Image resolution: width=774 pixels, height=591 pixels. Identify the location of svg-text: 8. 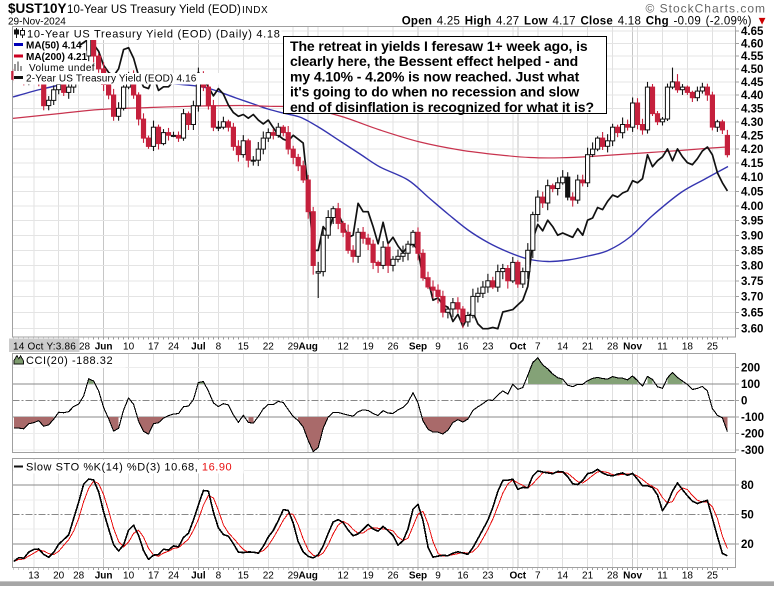
(219, 347).